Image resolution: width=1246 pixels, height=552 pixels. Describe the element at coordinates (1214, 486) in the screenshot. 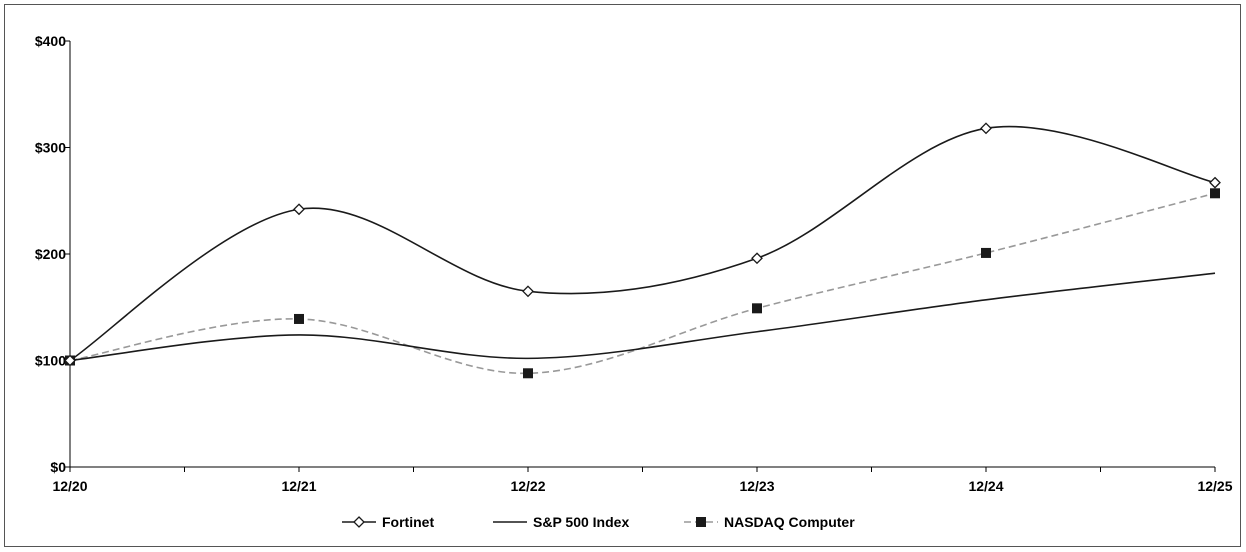

I see `x-tick-label: 12/25` at that location.